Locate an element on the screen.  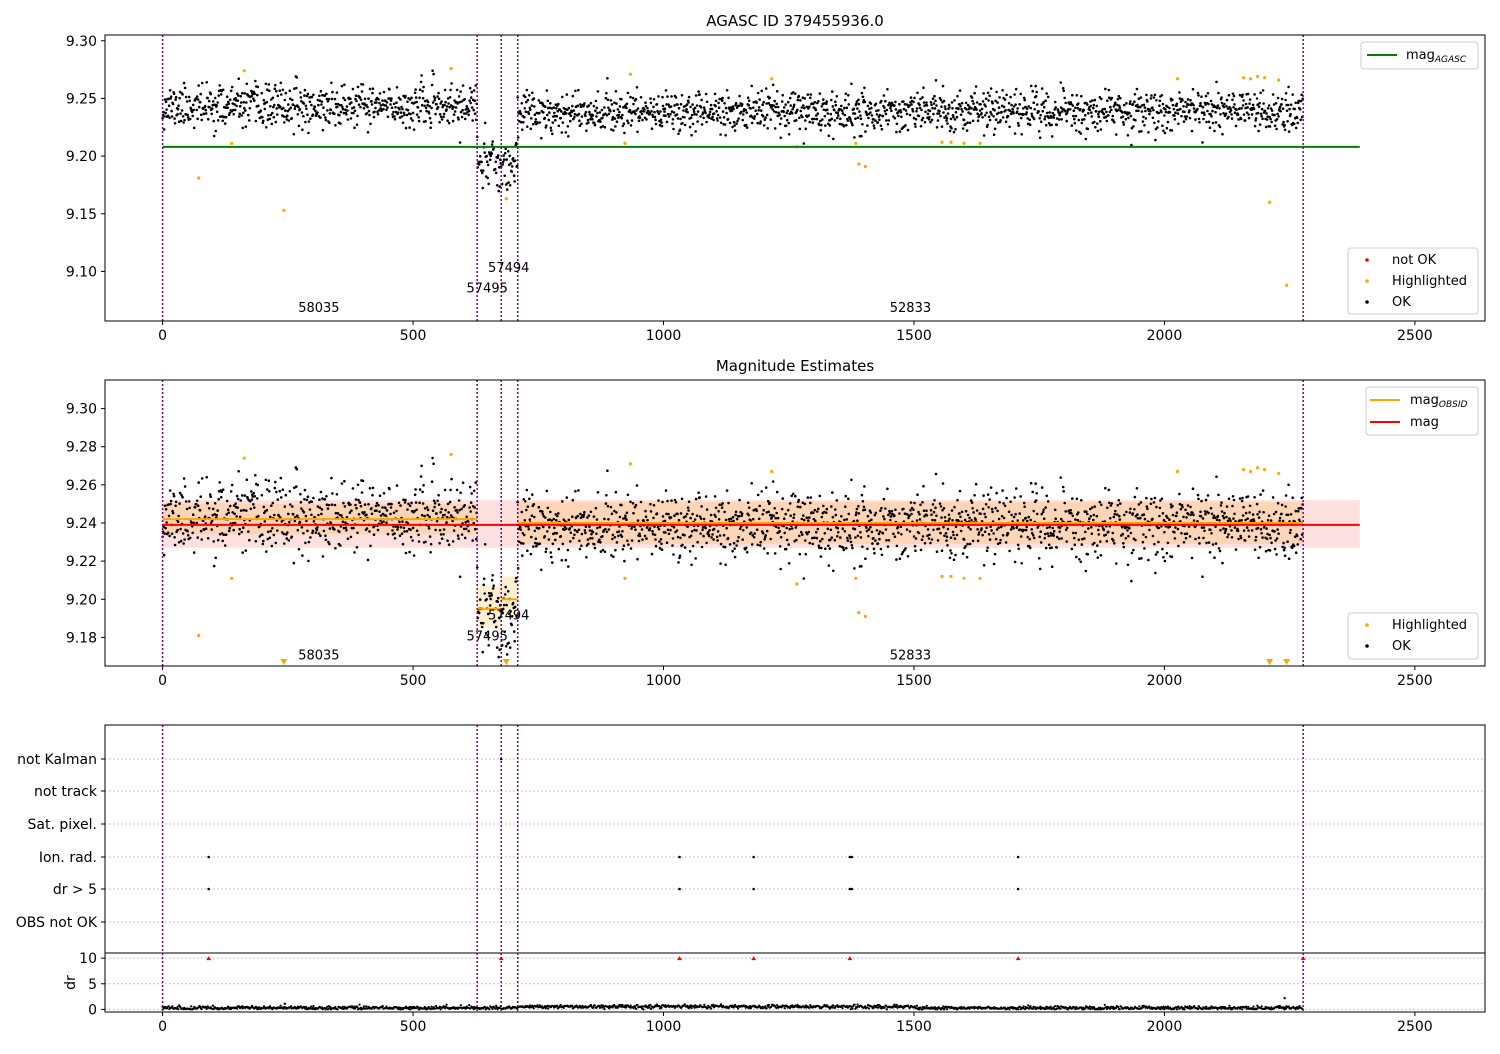
flag-point is located at coordinates (679, 889).